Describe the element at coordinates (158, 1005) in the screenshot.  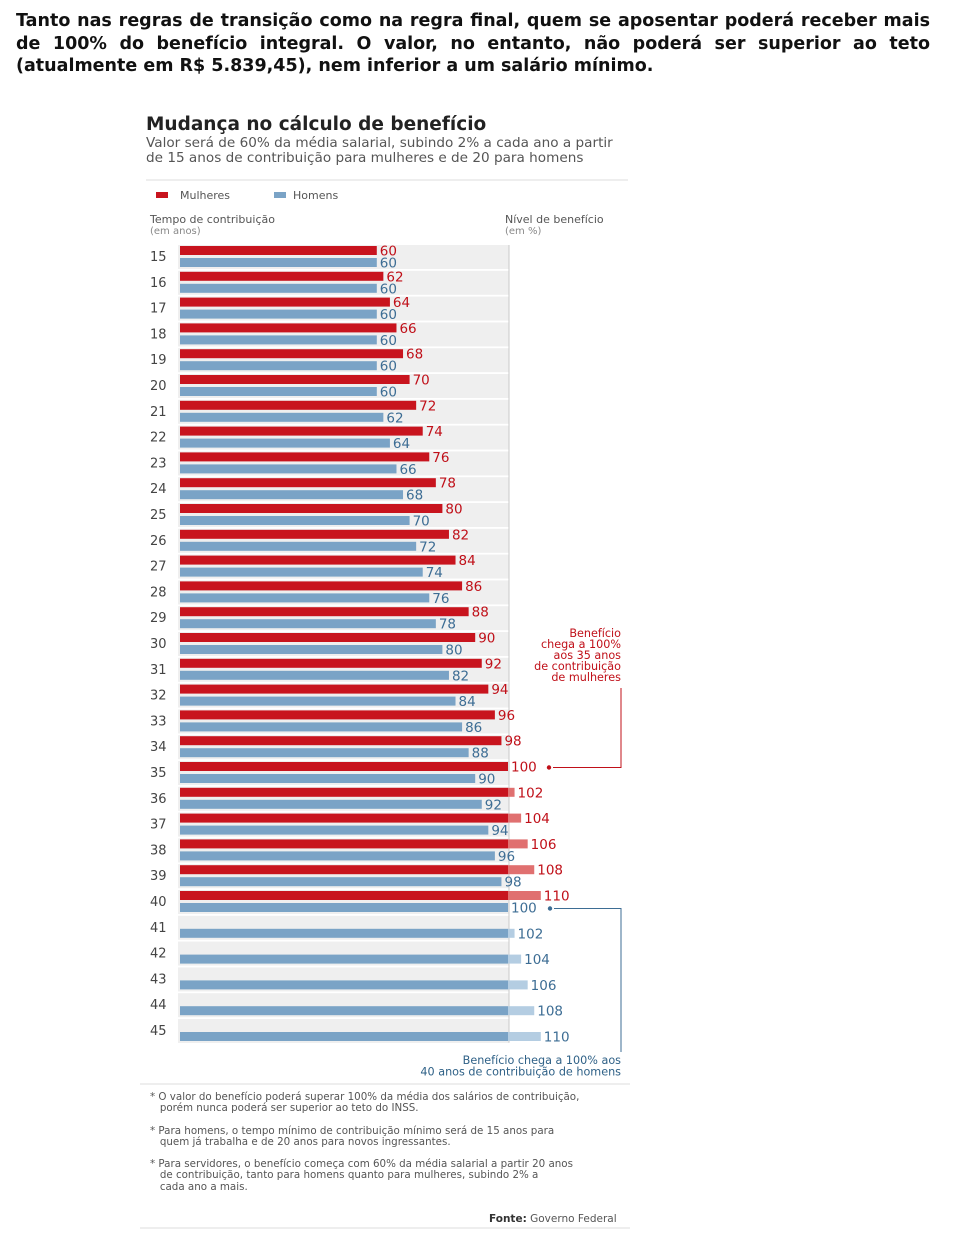
I see `tick-label-44: 44` at that location.